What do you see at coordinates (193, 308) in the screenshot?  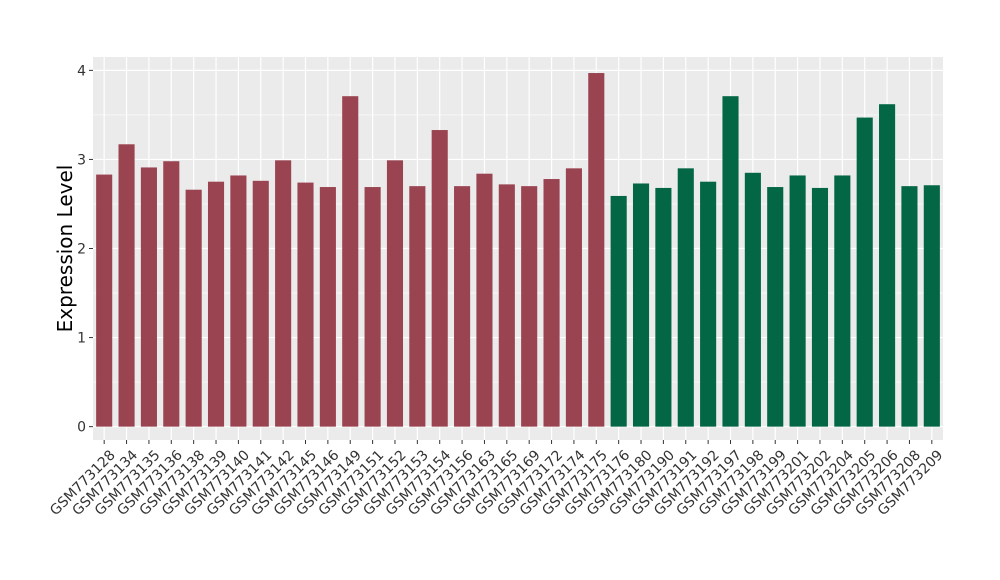 I see `bar-GSM773138` at bounding box center [193, 308].